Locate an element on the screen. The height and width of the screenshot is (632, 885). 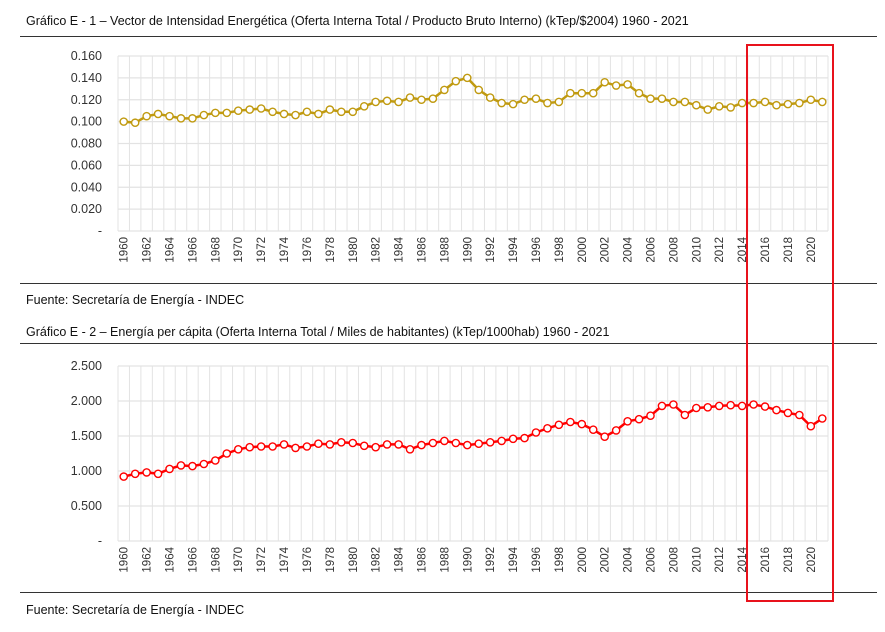
y-tick-label: 0.060 is located at coordinates (86, 165).